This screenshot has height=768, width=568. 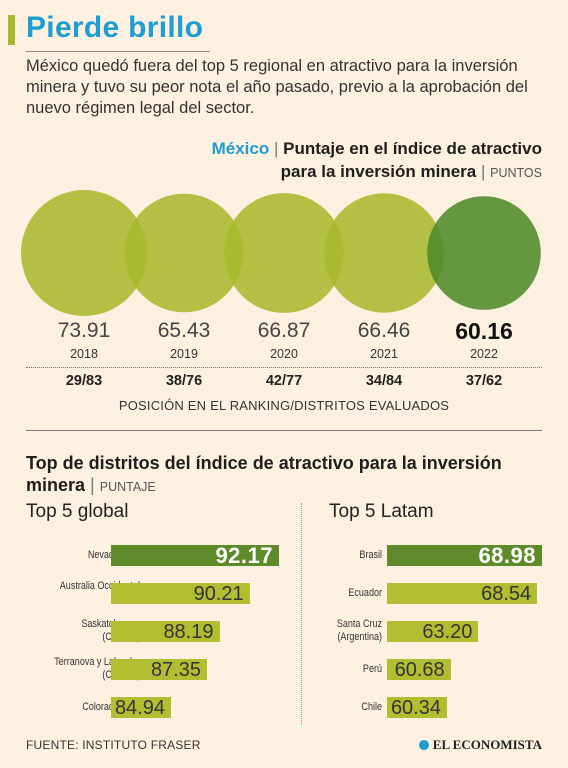 I want to click on bar: 84.94, so click(x=141, y=708).